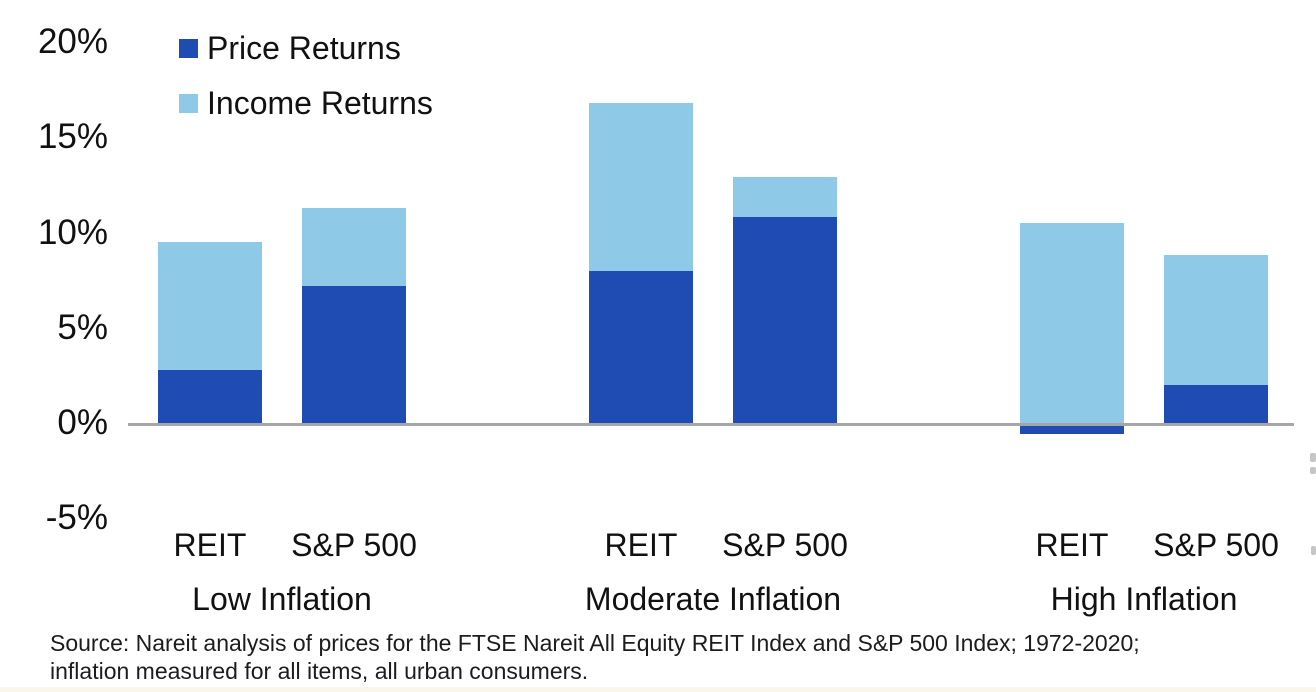 The width and height of the screenshot is (1316, 692). Describe the element at coordinates (76, 518) in the screenshot. I see `y-tick-label: -5%` at that location.